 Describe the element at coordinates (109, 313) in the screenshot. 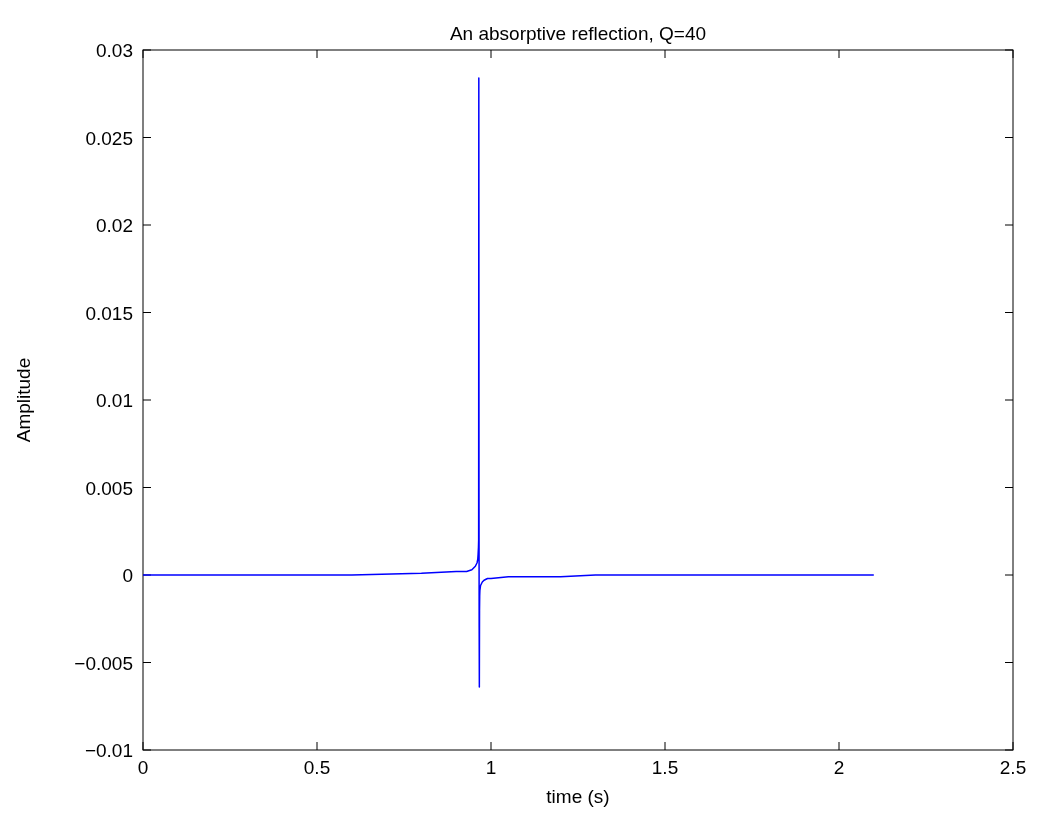

I see `y-tick-label: 0.015` at that location.